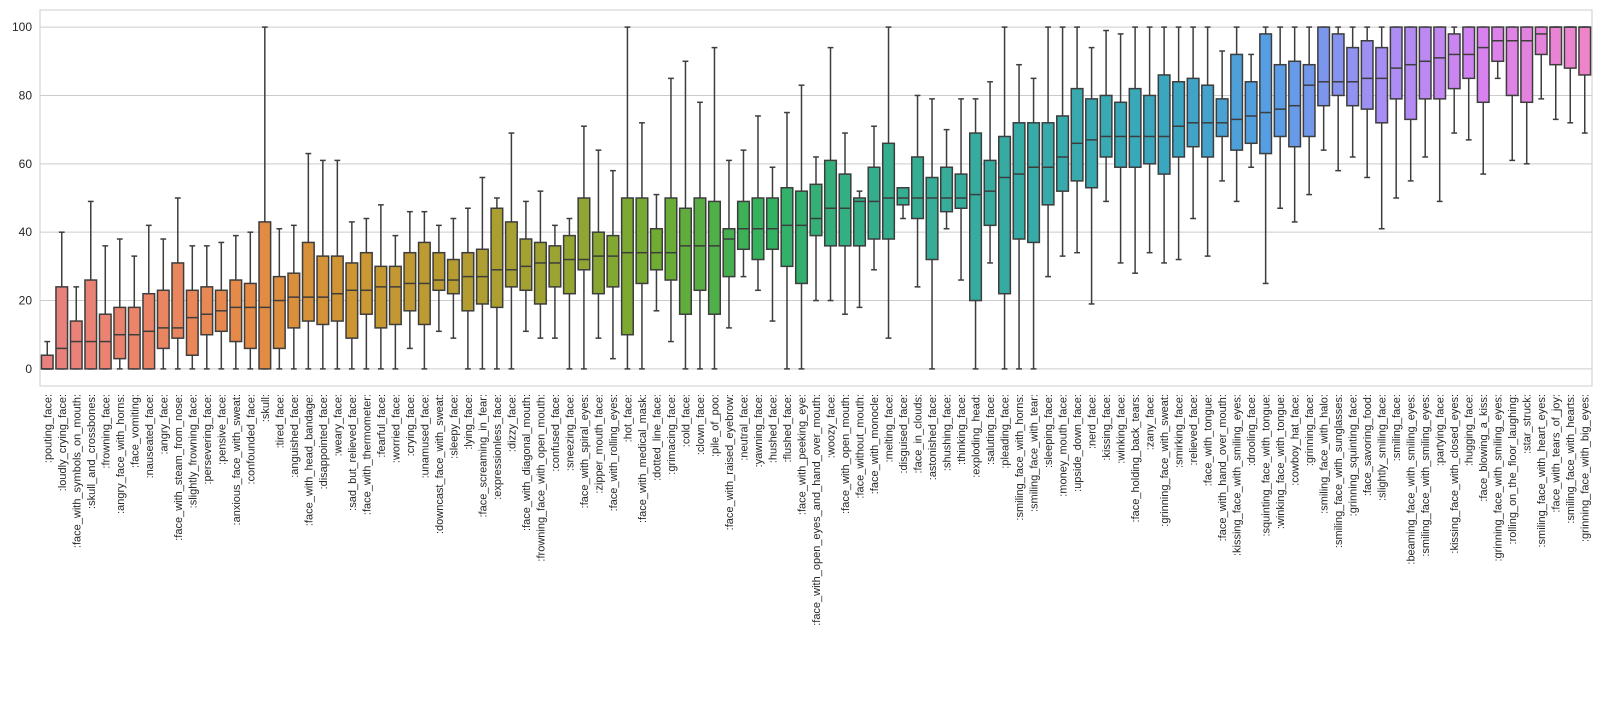  What do you see at coordinates (164, 424) in the screenshot?
I see `x-tick-label: :angry_face:` at bounding box center [164, 424].